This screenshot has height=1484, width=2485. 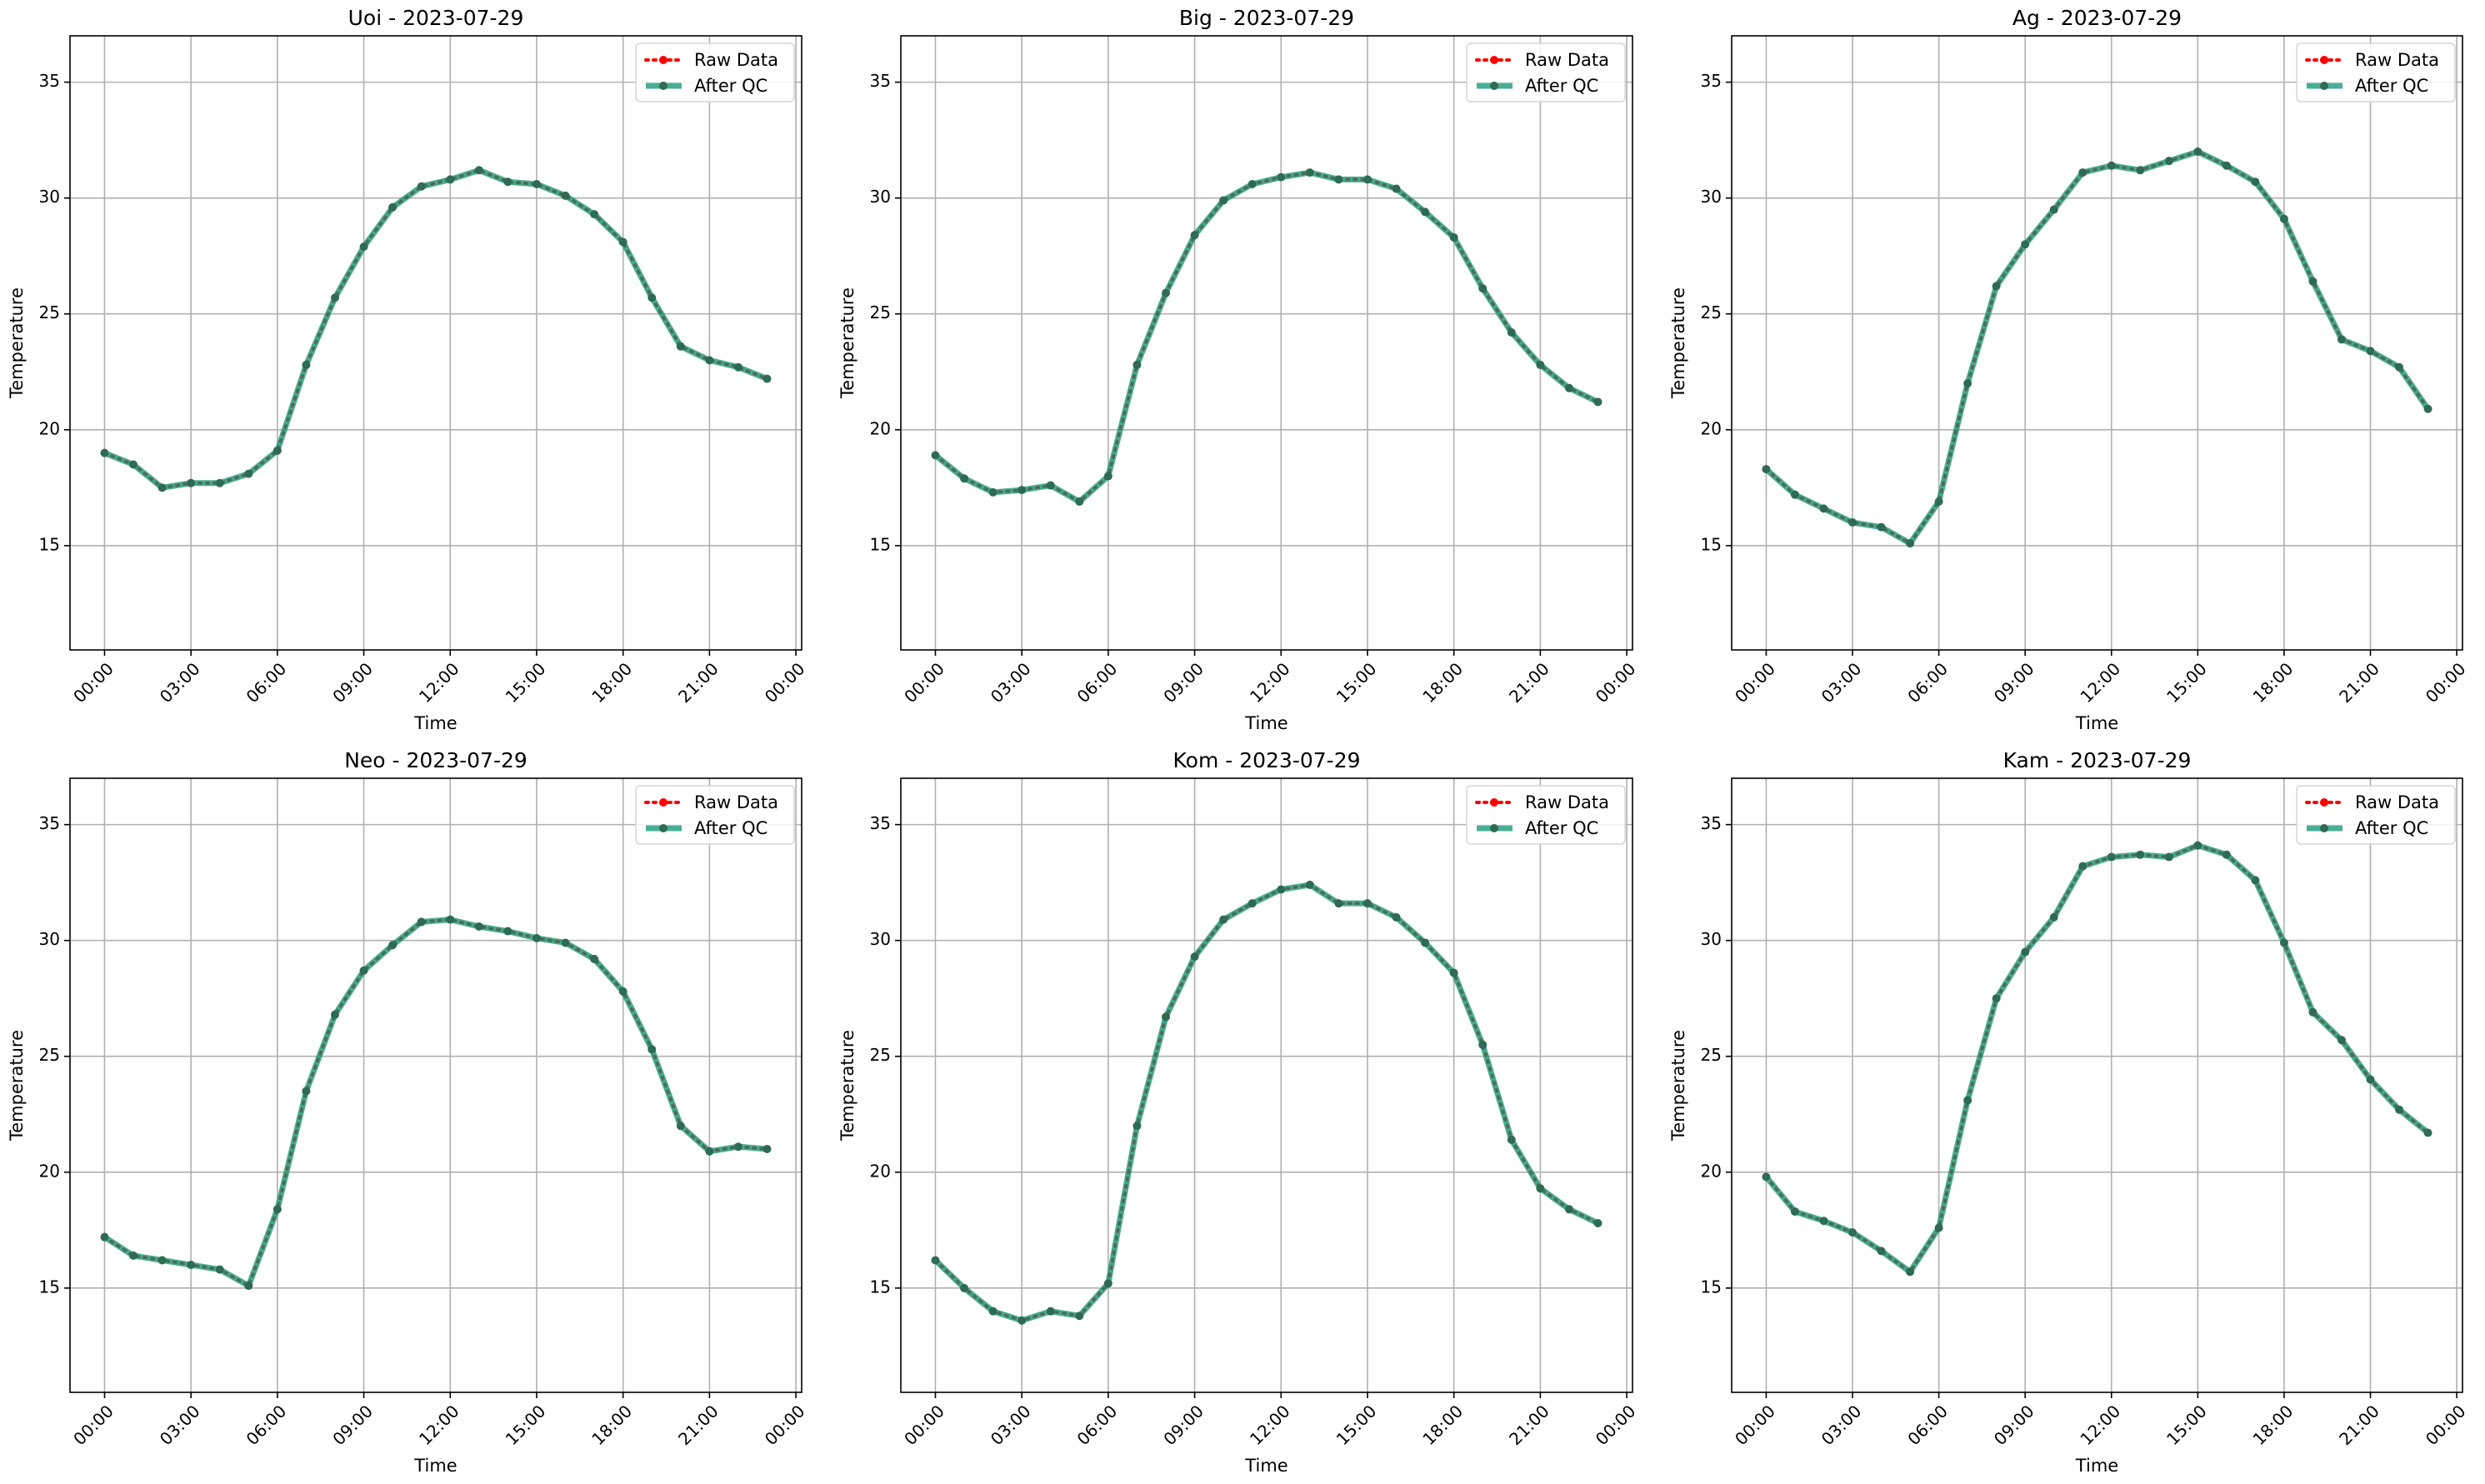 I want to click on series-raw-overlay, so click(x=436, y=329).